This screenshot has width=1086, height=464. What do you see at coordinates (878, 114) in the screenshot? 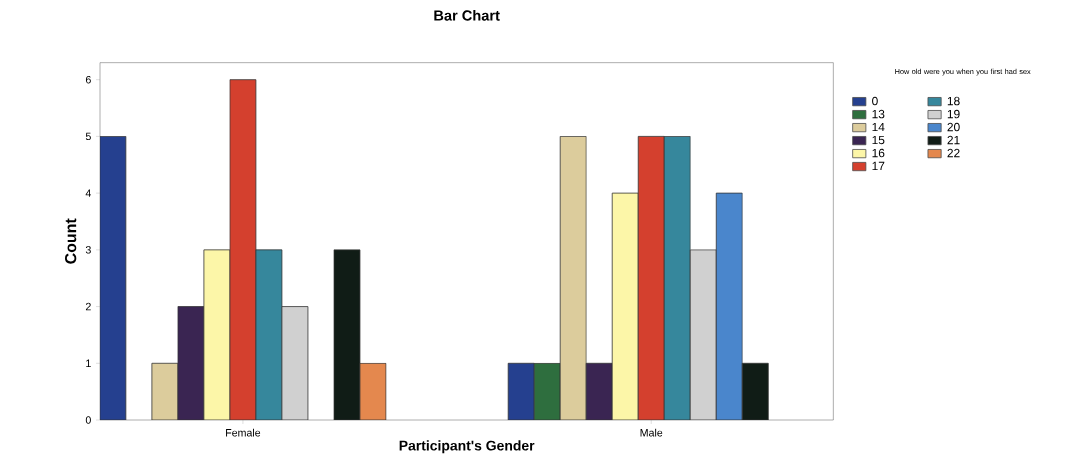
I see `legend-label: 13` at bounding box center [878, 114].